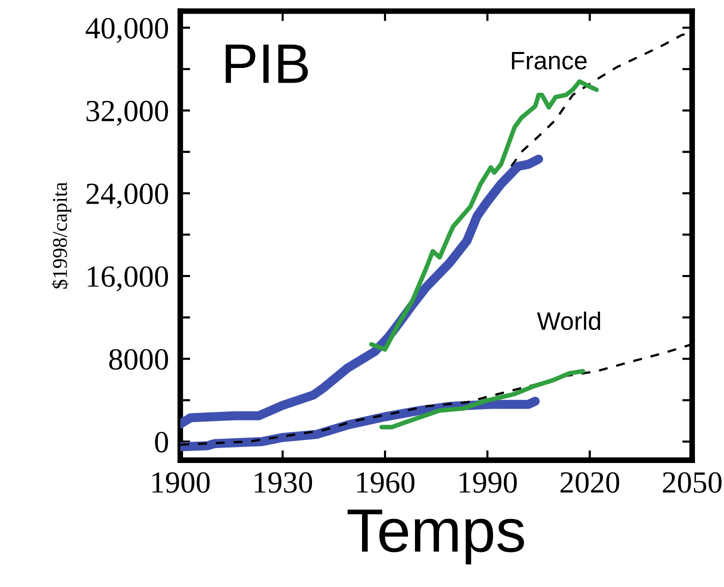 The width and height of the screenshot is (724, 587). I want to click on x-tick-label: 1990, so click(488, 482).